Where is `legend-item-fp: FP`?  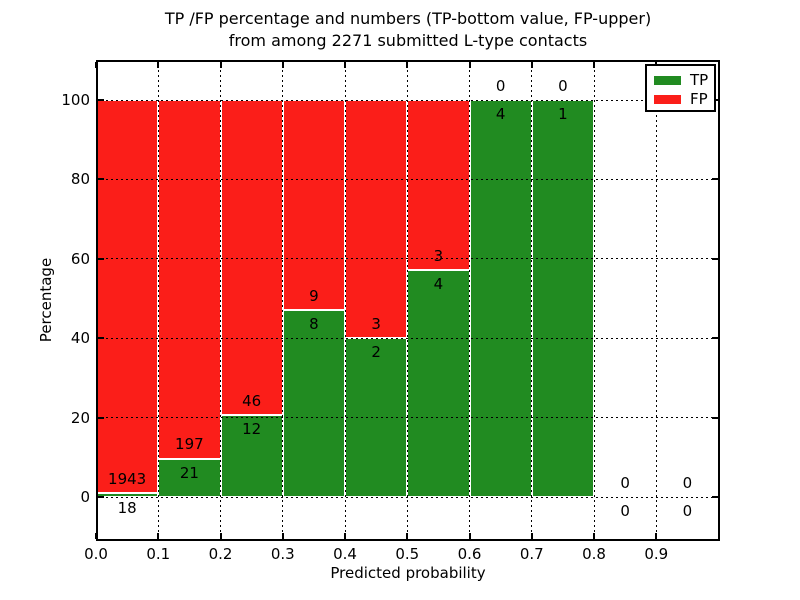 legend-item-fp: FP is located at coordinates (684, 99).